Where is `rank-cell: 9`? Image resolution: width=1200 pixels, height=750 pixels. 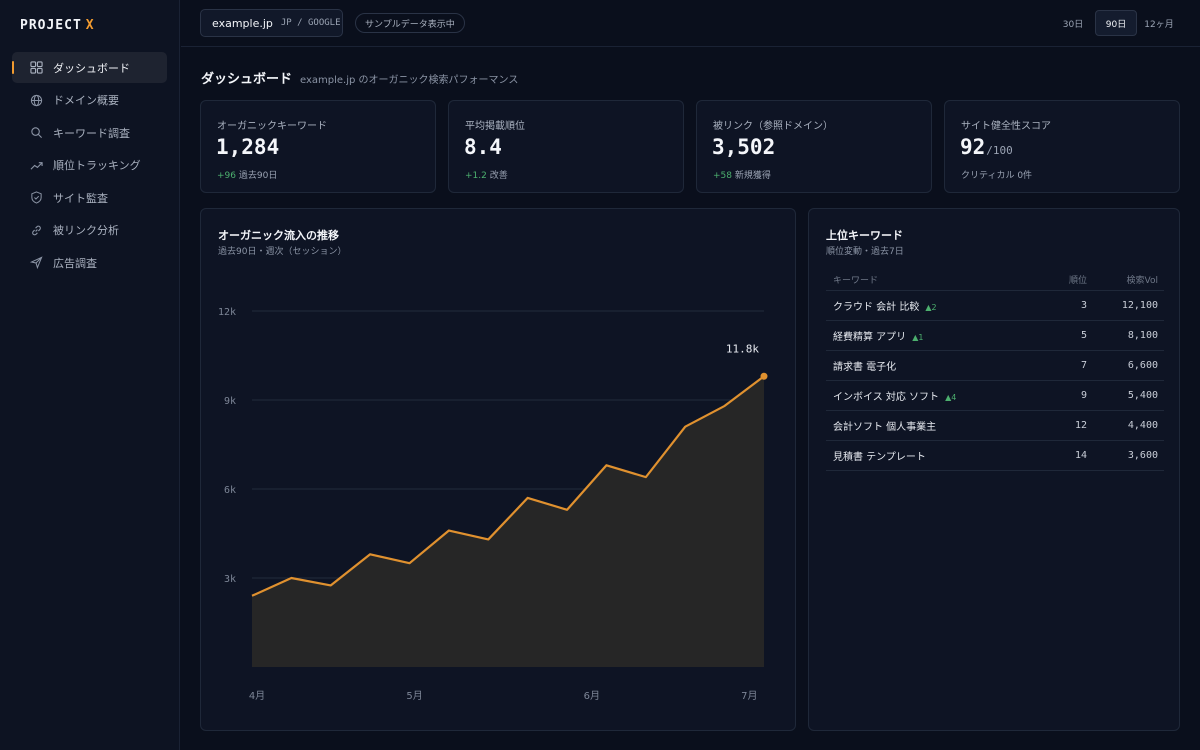
rank-cell: 9 is located at coordinates (1083, 395).